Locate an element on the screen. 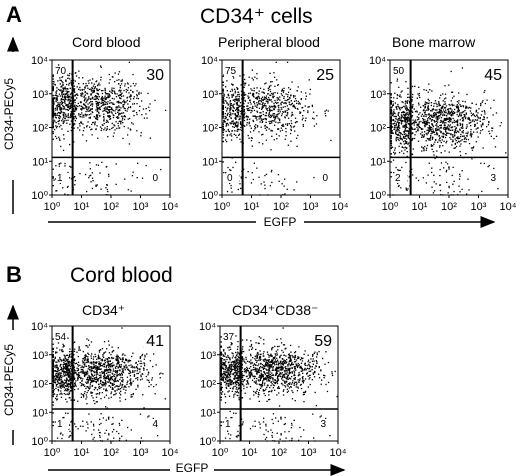  quadrant-lower-left-3-bg is located at coordinates (62, 424).